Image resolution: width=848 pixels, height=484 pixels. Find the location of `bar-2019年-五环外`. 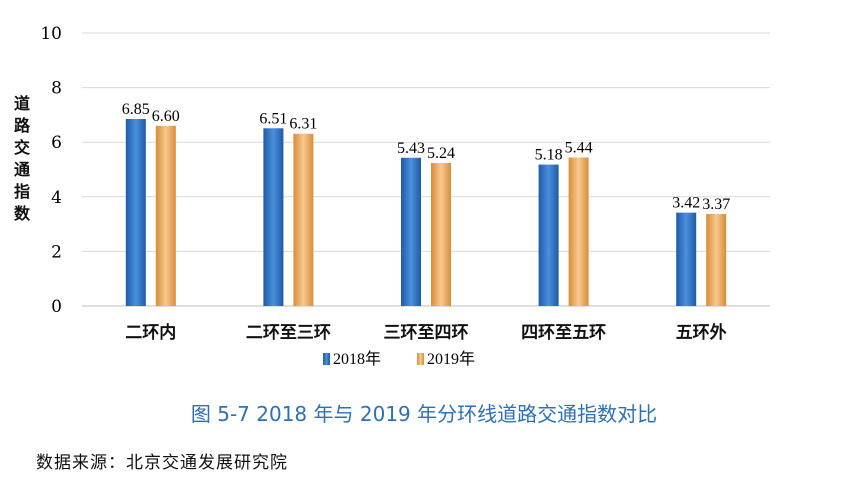

bar-2019年-五环外 is located at coordinates (716, 259).